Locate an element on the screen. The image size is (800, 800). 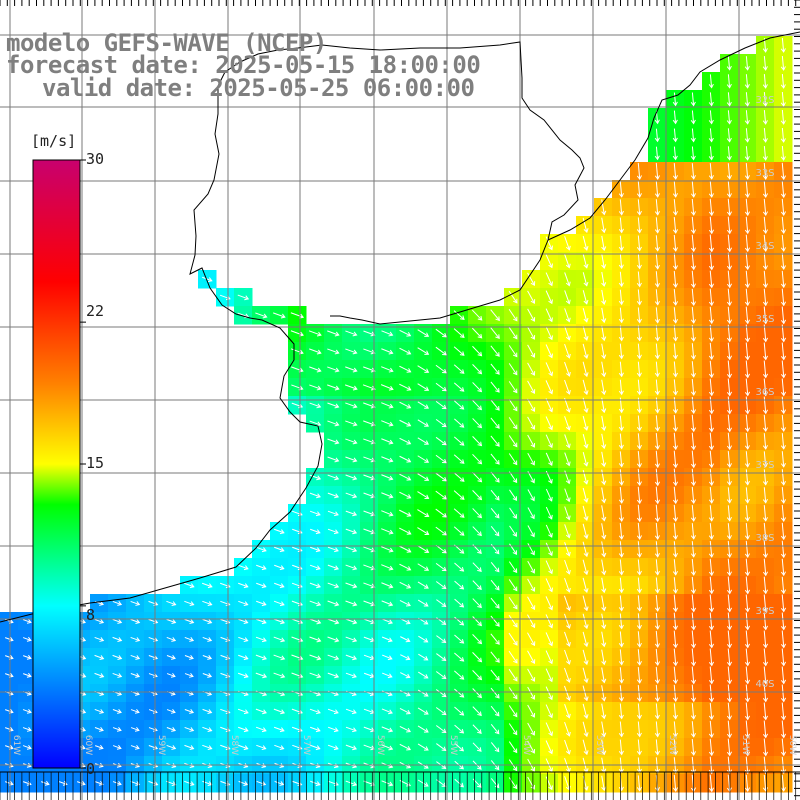
valid-date: valid date: 2025-05-25 06:00:00 is located at coordinates (258, 88).